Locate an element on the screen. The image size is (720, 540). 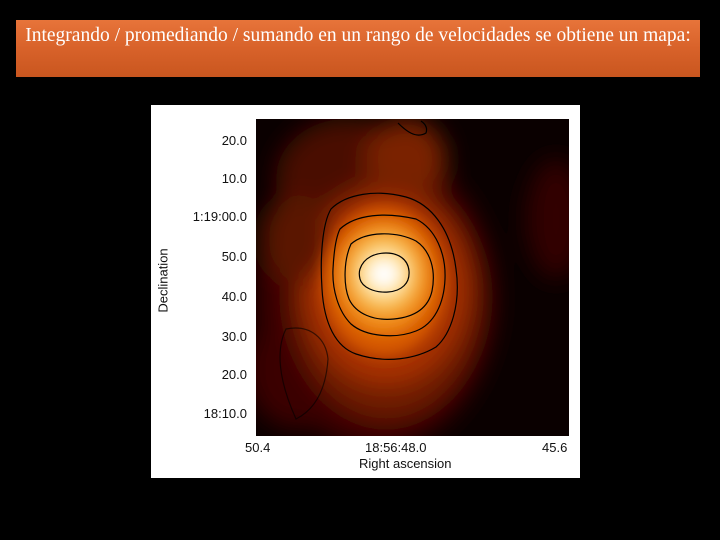
y-tick-label: 40.0 is located at coordinates (234, 296).